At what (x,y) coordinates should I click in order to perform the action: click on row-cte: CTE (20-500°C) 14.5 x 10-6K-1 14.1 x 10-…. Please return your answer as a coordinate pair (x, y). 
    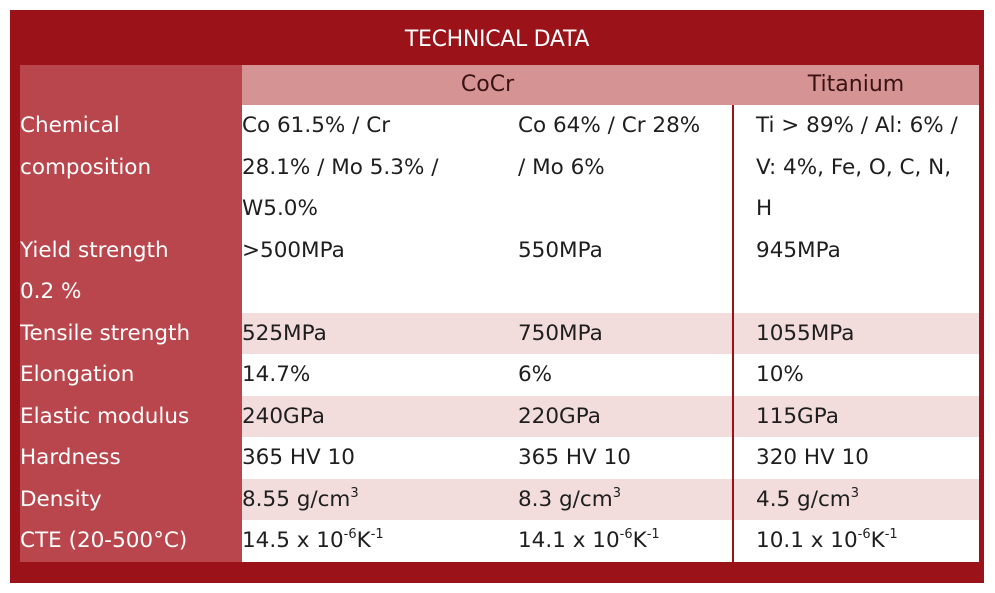
    Looking at the image, I should click on (500, 541).